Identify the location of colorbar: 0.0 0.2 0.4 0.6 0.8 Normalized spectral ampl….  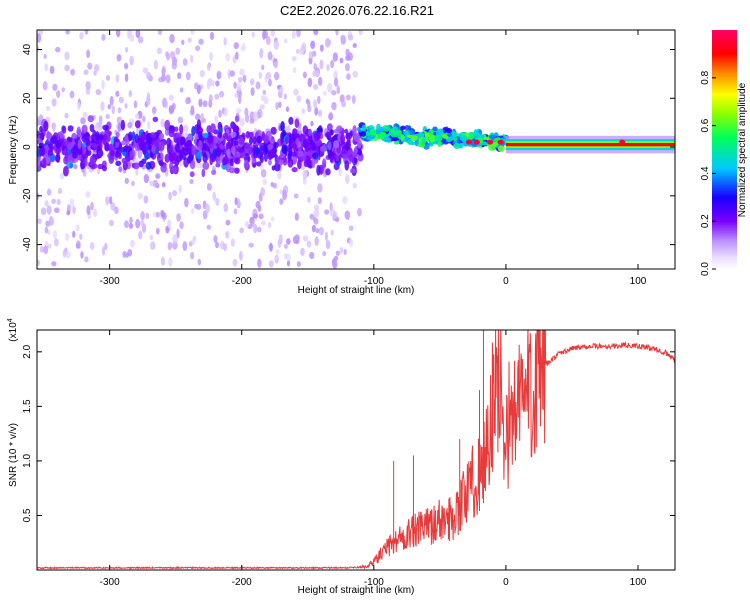
(724, 153).